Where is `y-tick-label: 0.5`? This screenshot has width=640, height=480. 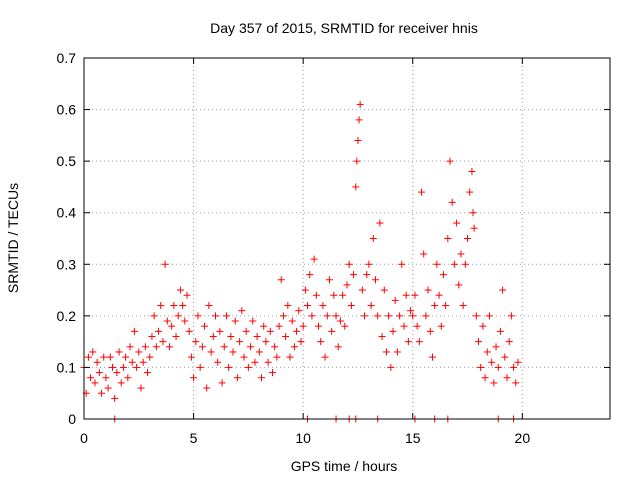 y-tick-label: 0.5 is located at coordinates (67, 161).